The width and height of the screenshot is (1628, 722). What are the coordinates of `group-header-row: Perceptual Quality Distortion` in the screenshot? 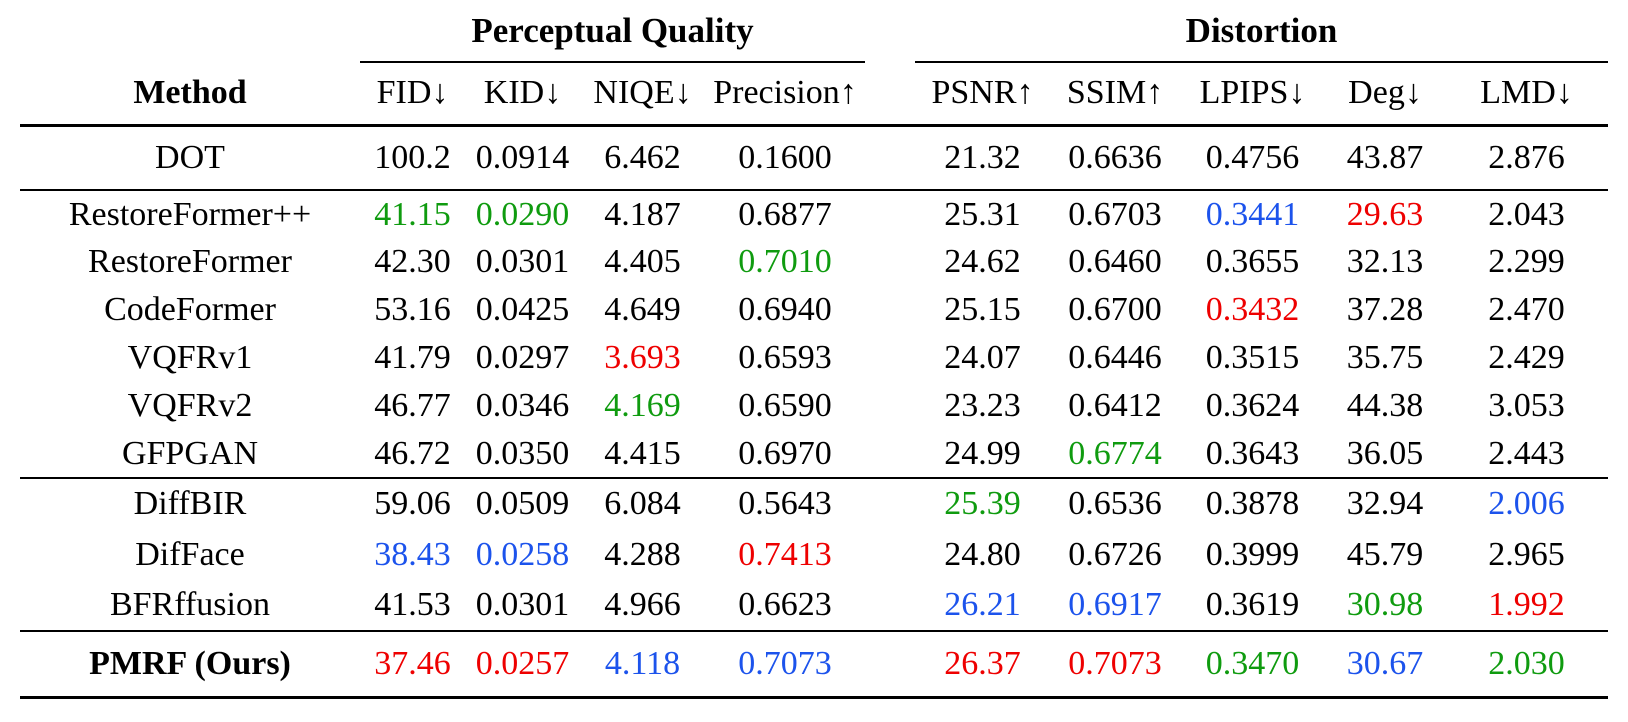 It's located at (814, 31).